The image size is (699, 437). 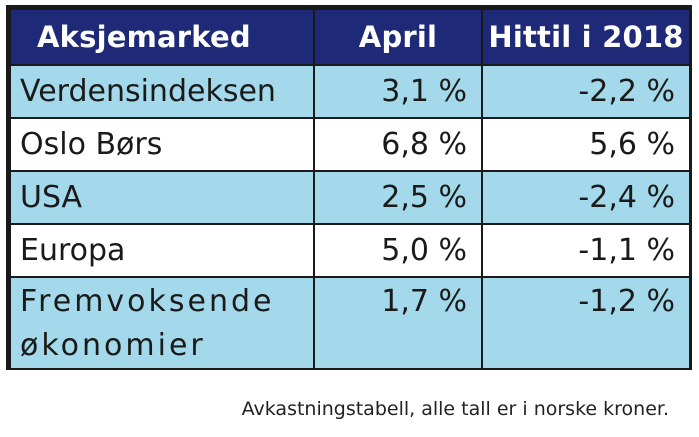 I want to click on cell-april: 3,1 %, so click(x=398, y=91).